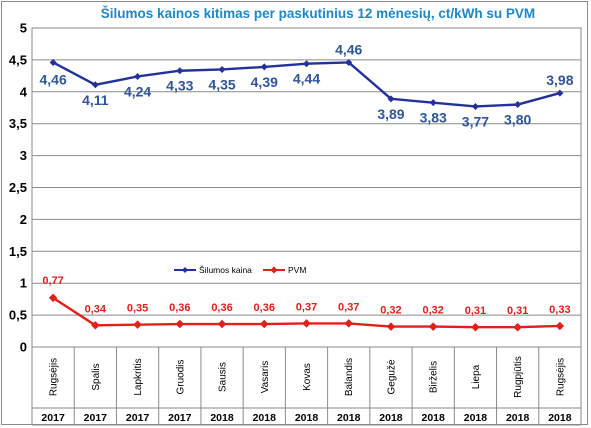 This screenshot has height=428, width=591. What do you see at coordinates (23, 219) in the screenshot?
I see `y-tick-label: 2` at bounding box center [23, 219].